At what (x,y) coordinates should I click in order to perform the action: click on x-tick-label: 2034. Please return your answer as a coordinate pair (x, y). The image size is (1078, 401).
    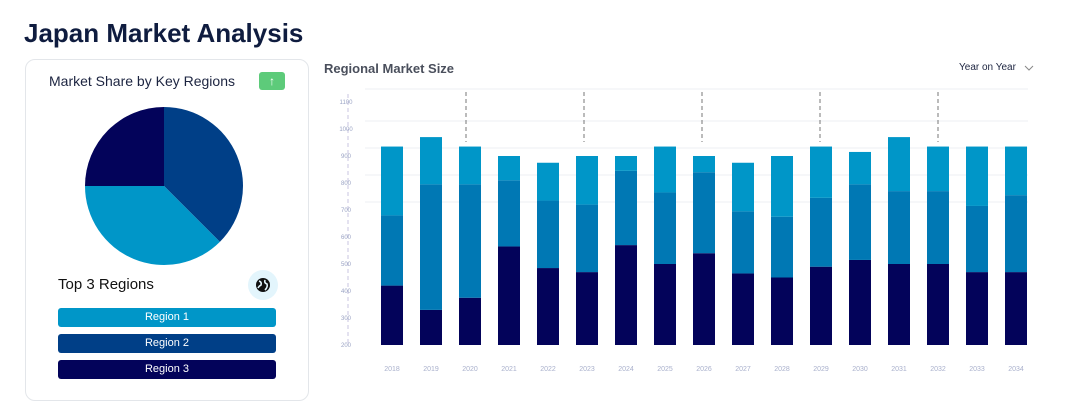
    Looking at the image, I should click on (1016, 369).